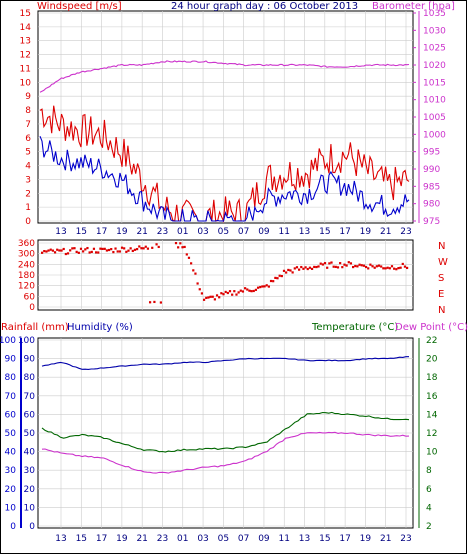 This screenshot has height=555, width=468. What do you see at coordinates (431, 222) in the screenshot?
I see `baro-tick-label: 975` at bounding box center [431, 222].